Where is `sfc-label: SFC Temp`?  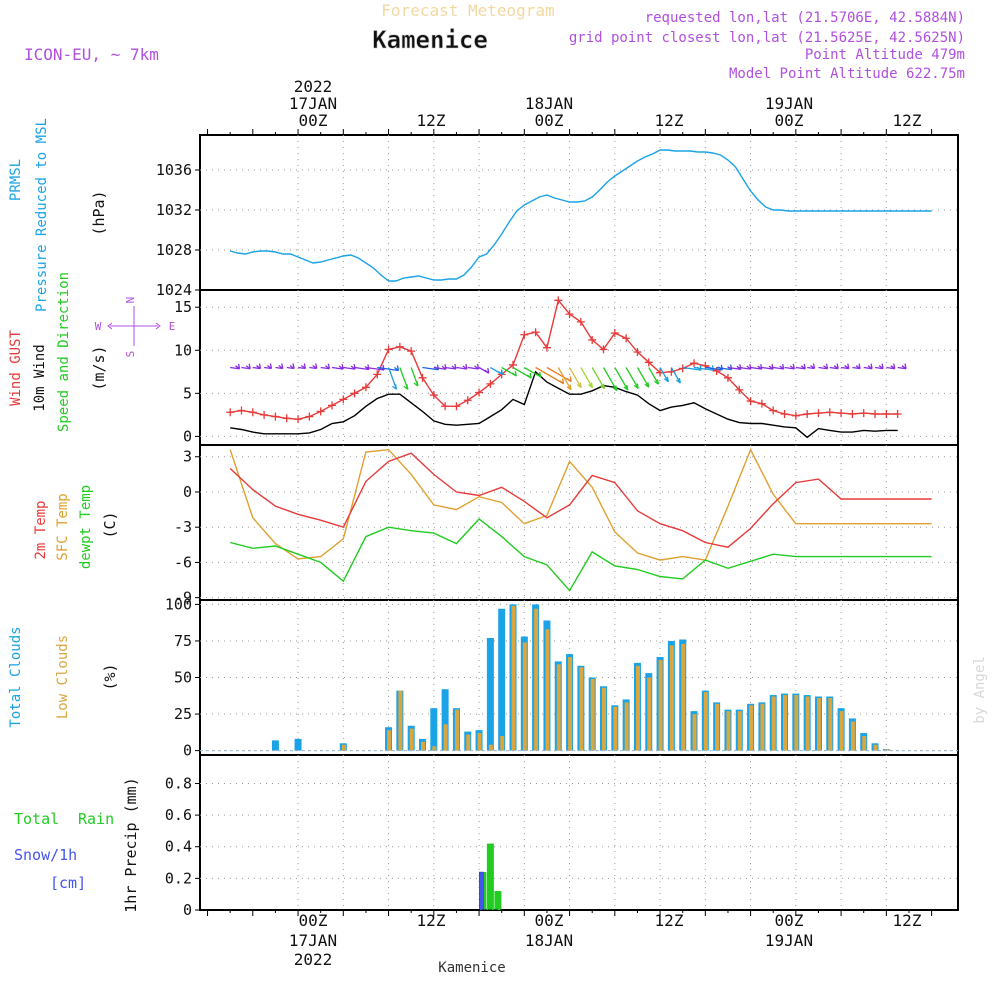
sfc-label: SFC Temp is located at coordinates (63, 526).